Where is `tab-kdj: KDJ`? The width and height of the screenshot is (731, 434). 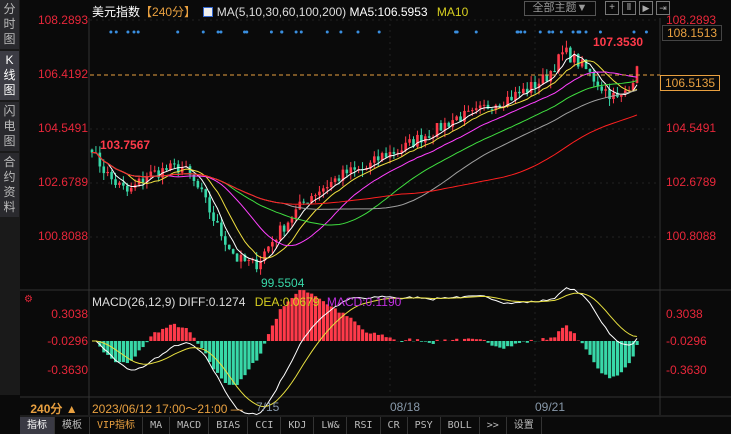
tab-kdj: KDJ is located at coordinates (298, 425).